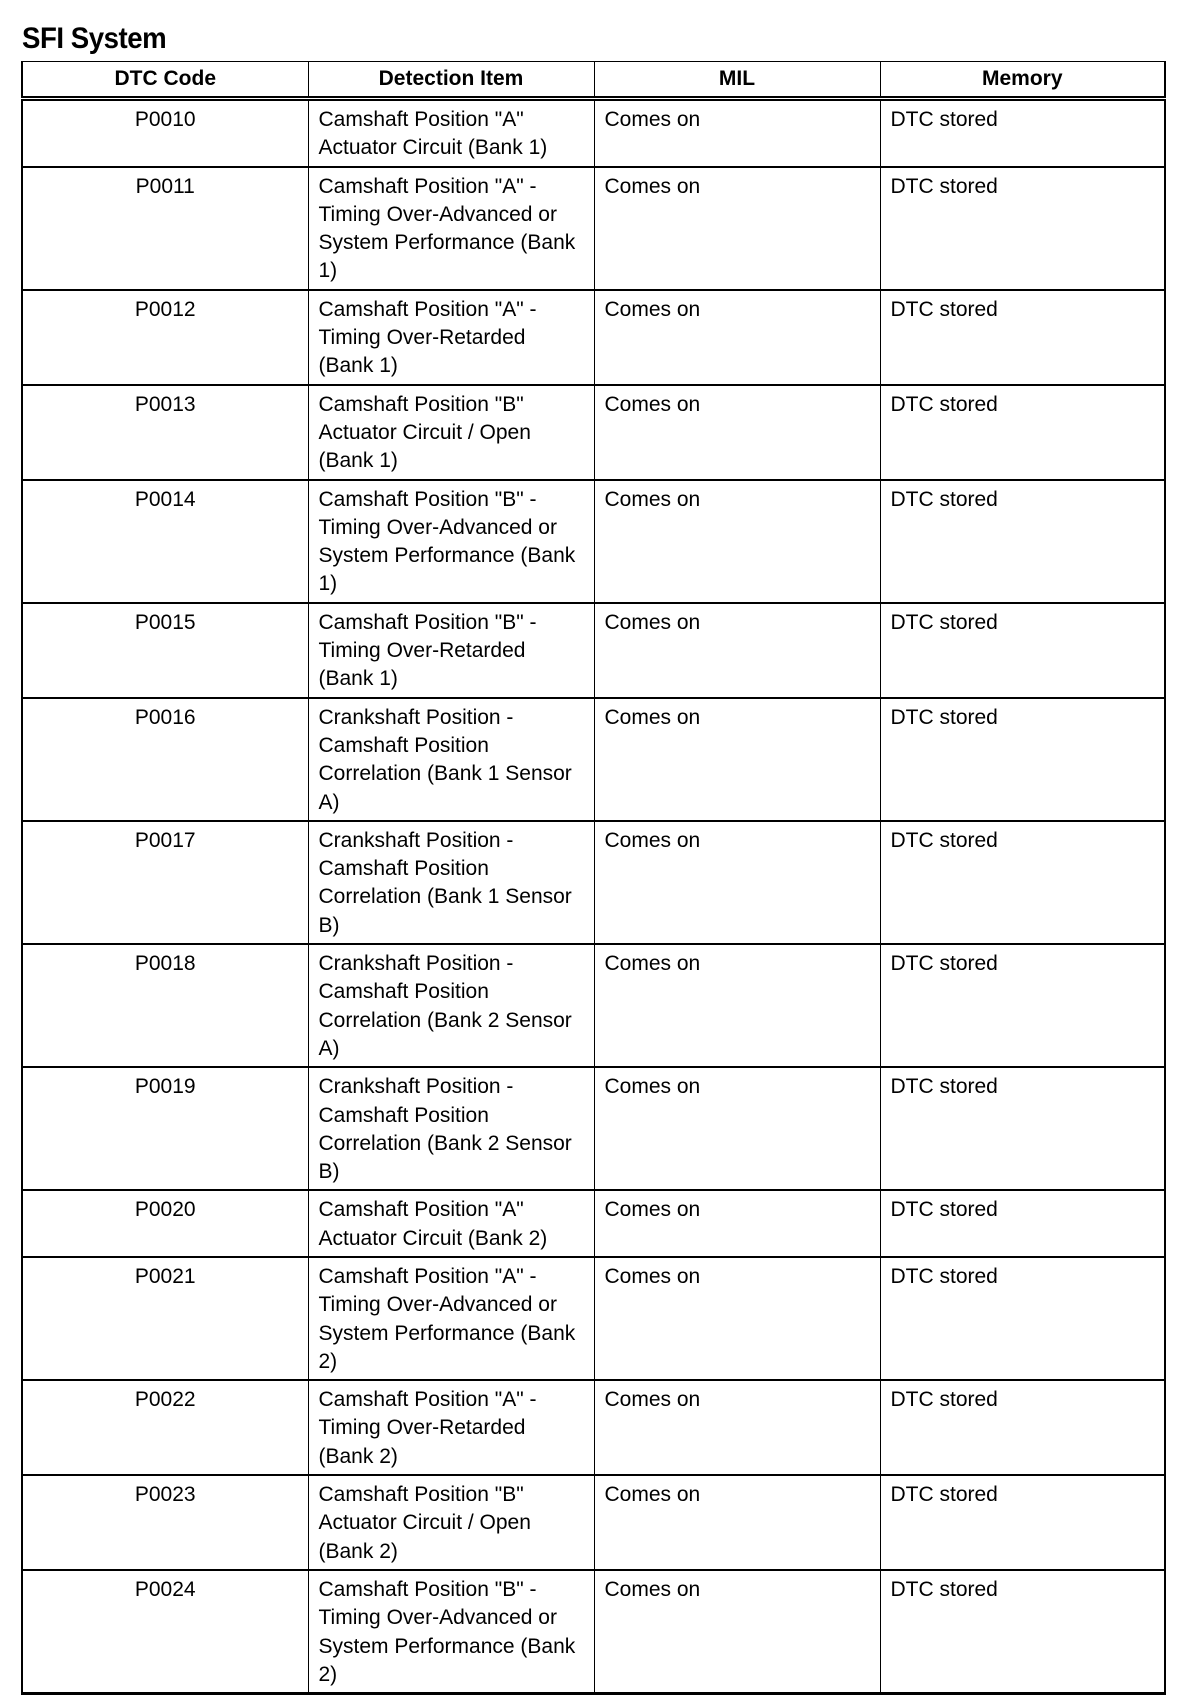  What do you see at coordinates (165, 337) in the screenshot?
I see `dtc-code-cell: P0012` at bounding box center [165, 337].